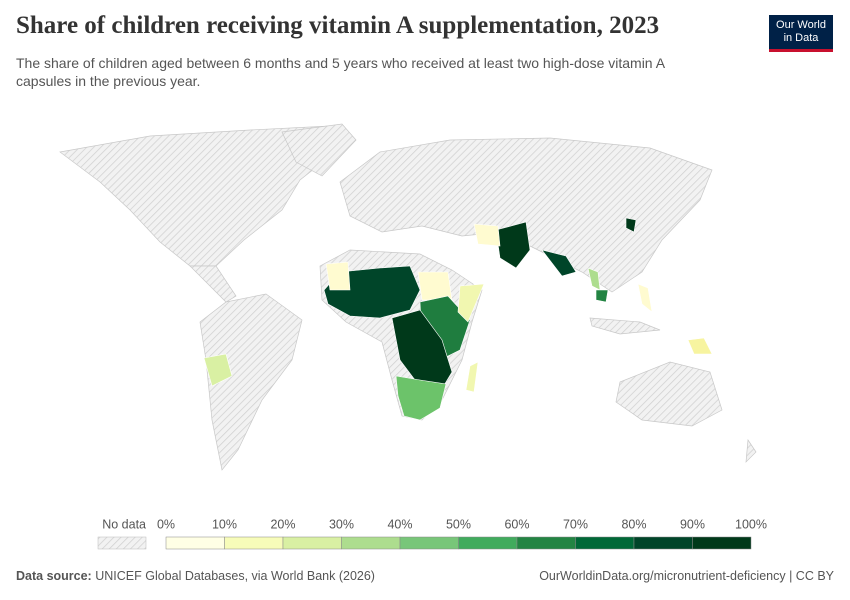 The width and height of the screenshot is (850, 600). I want to click on logo-line: in Data, so click(801, 38).